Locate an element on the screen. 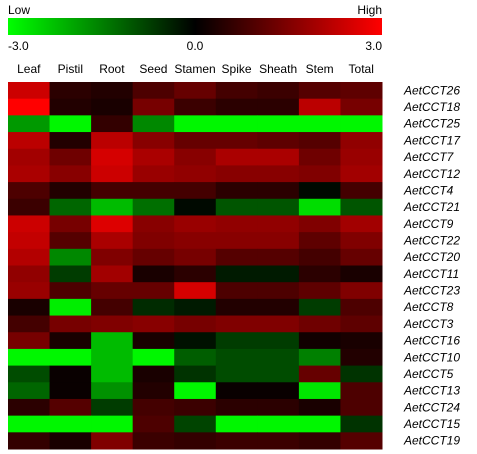  legend-ticks: -3.0 0.0 3.0 is located at coordinates (195, 46).